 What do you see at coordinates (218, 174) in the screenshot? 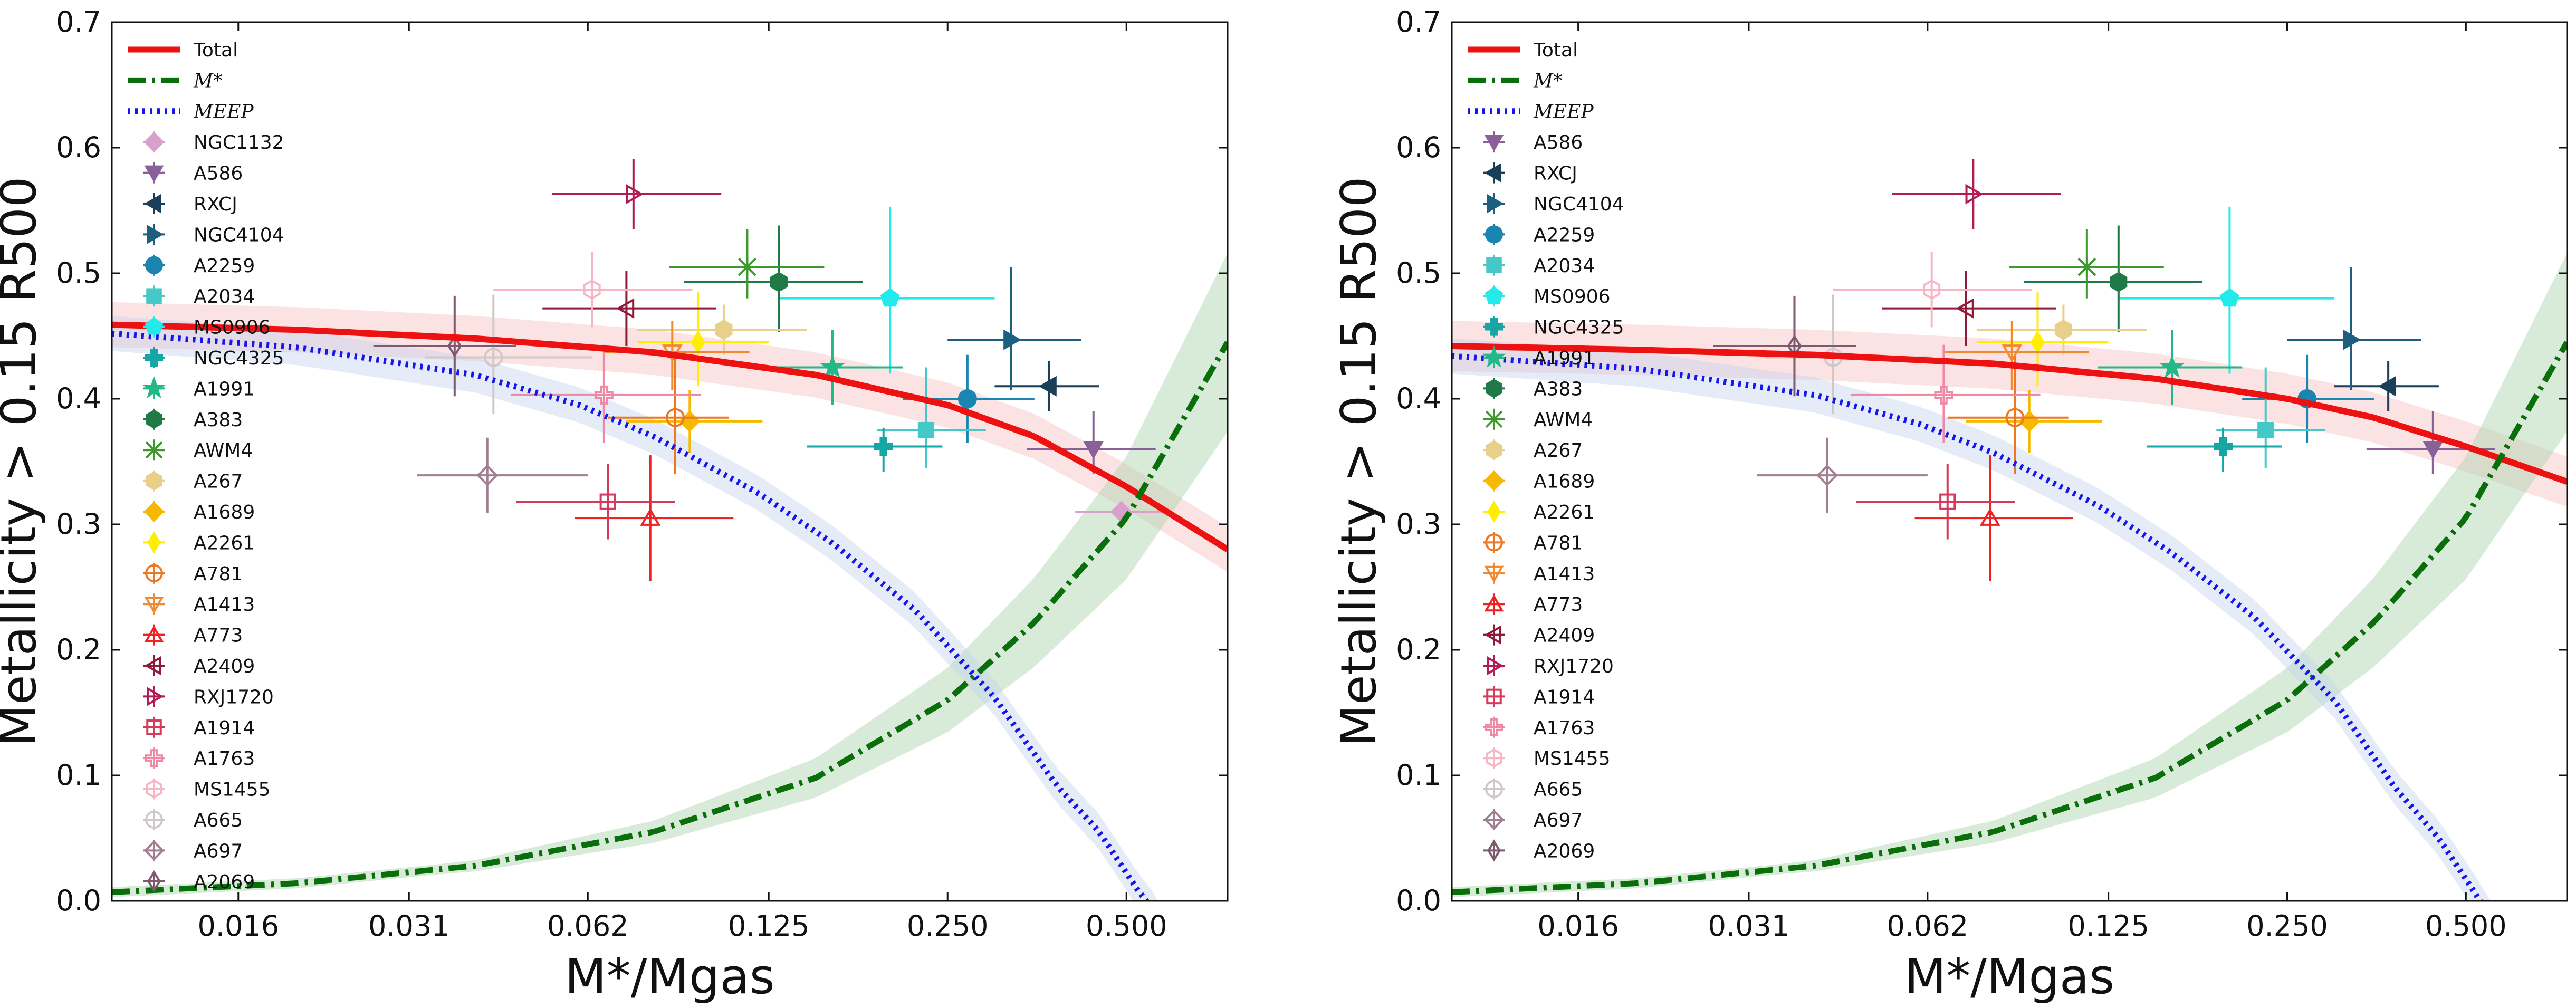
I see `legend-label: A586` at bounding box center [218, 174].